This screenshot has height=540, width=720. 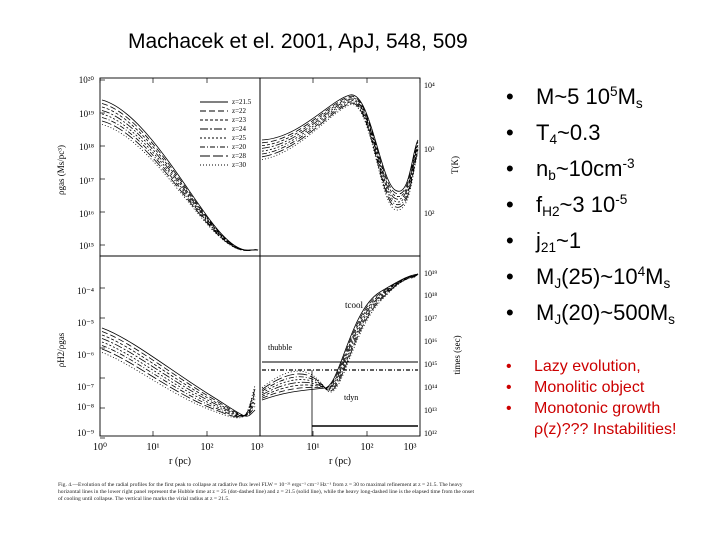 What do you see at coordinates (239, 120) in the screenshot?
I see `legend-label: z=23` at bounding box center [239, 120].